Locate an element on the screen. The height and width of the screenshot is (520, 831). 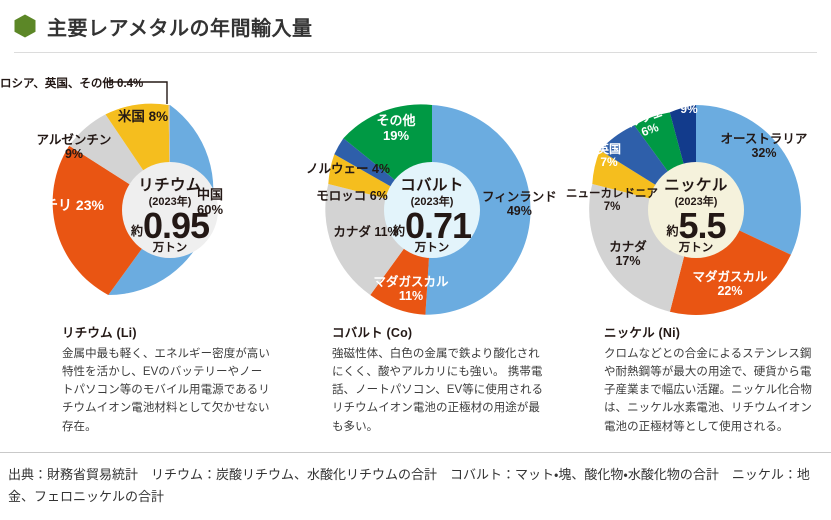
header-divider is located at coordinates (415, 52).